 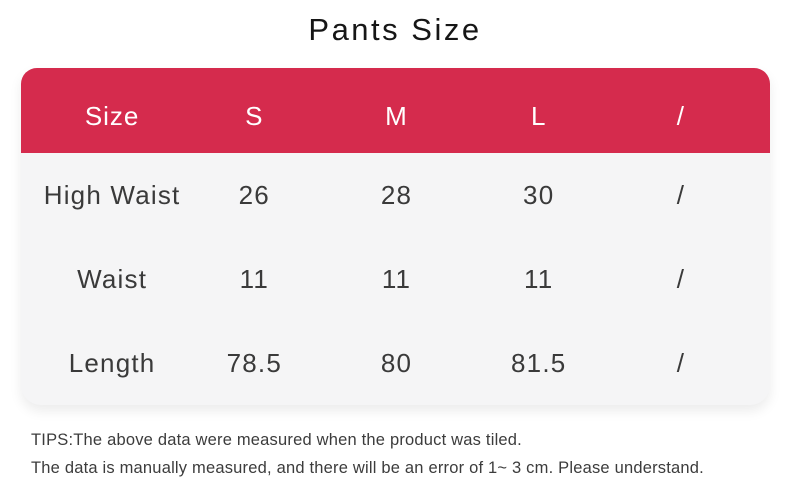 What do you see at coordinates (539, 194) in the screenshot?
I see `row-value: 30` at bounding box center [539, 194].